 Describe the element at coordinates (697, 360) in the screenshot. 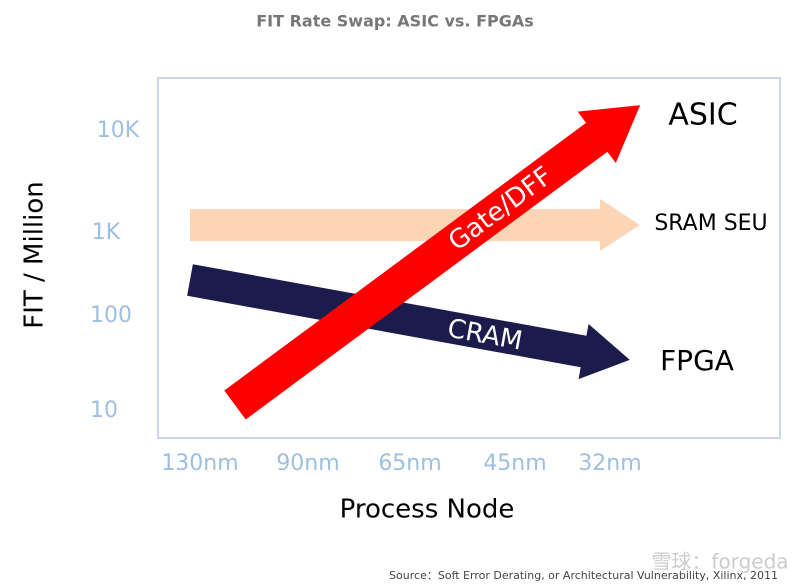

I see `arrow-end-label: FPGA` at that location.